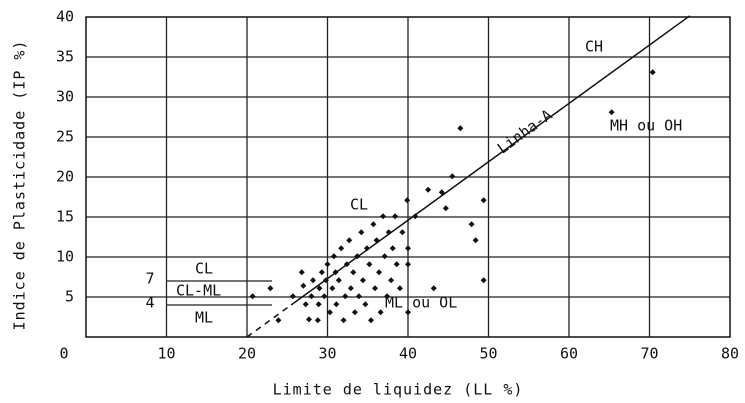 The height and width of the screenshot is (403, 745). Describe the element at coordinates (149, 303) in the screenshot. I see `zone-tick-label: 4` at that location.